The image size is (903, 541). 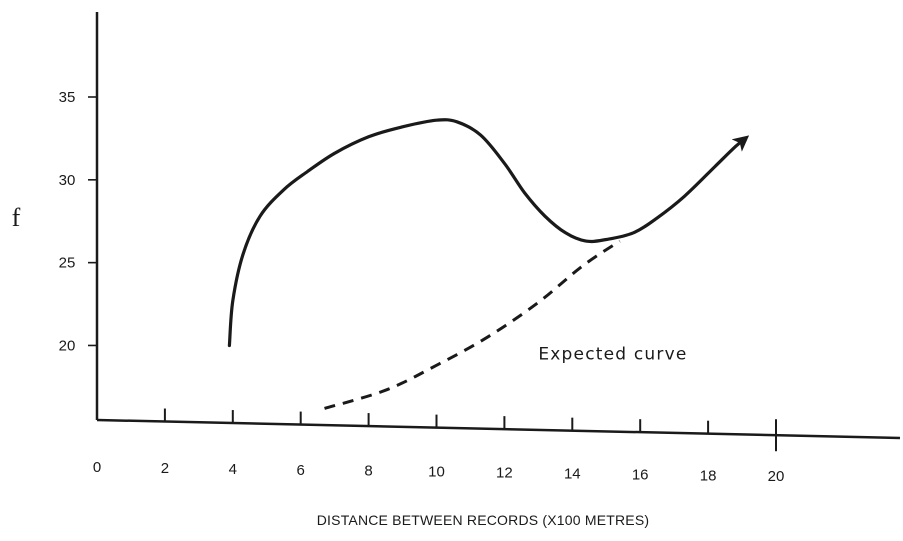 I want to click on expected-curve-line, so click(x=472, y=324).